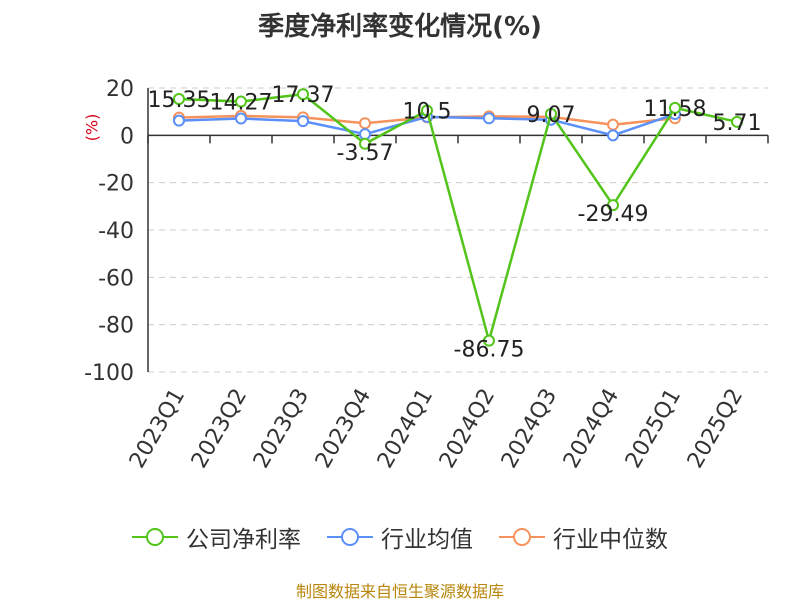  What do you see at coordinates (109, 373) in the screenshot?
I see `y-tick-label: -100` at bounding box center [109, 373].